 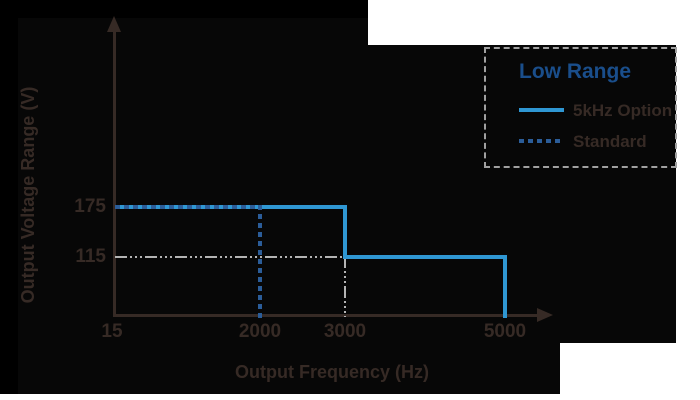 What do you see at coordinates (332, 372) in the screenshot?
I see `x-axis-title: Output Frequency (Hz)` at bounding box center [332, 372].